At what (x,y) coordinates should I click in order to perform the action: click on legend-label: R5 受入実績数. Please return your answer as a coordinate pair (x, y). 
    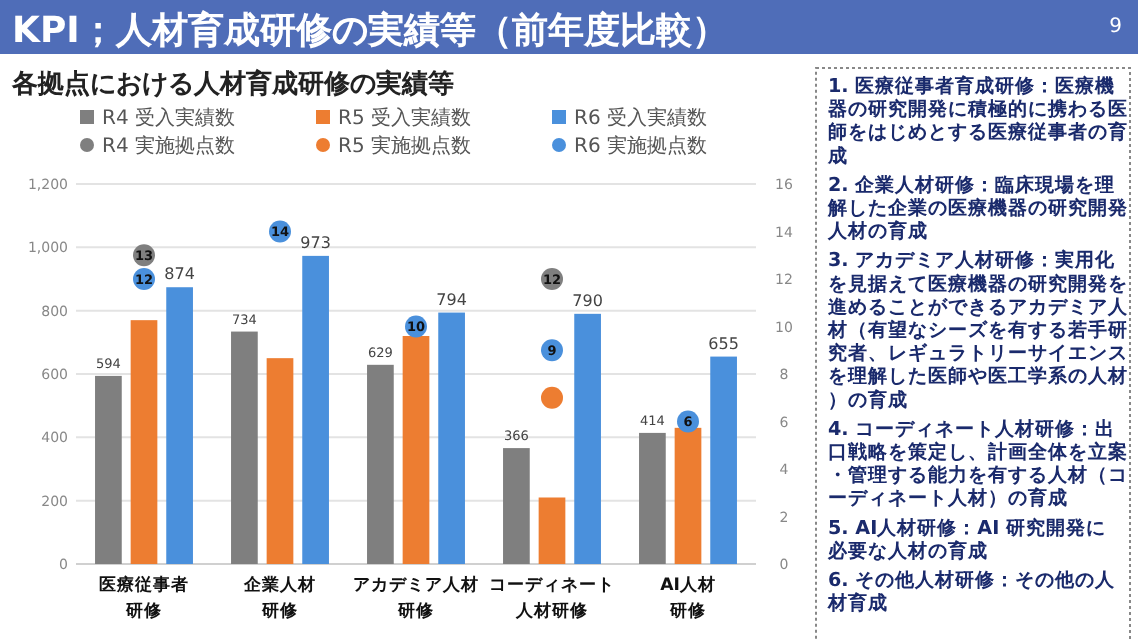
    Looking at the image, I should click on (404, 118).